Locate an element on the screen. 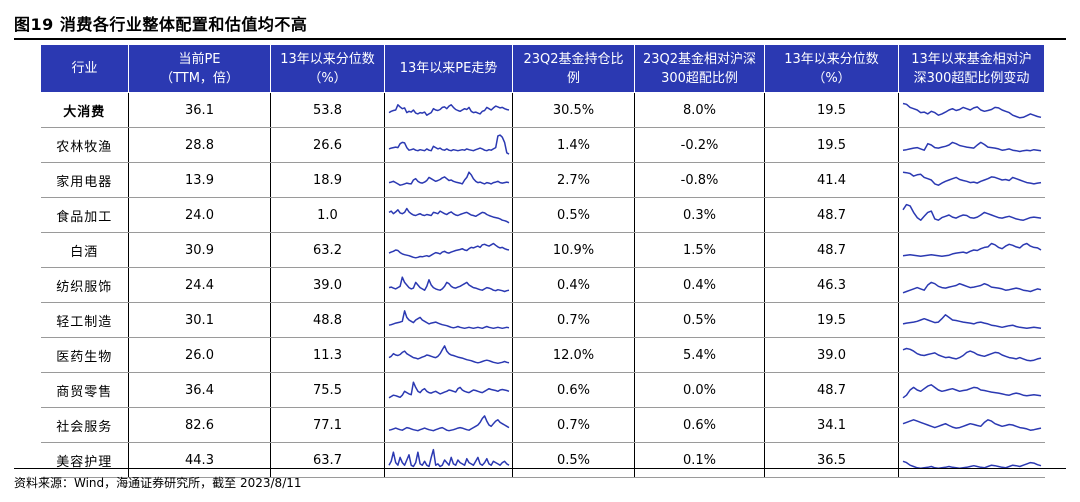 The height and width of the screenshot is (502, 1080). cell-relative-percentile: 46.3 is located at coordinates (831, 285).